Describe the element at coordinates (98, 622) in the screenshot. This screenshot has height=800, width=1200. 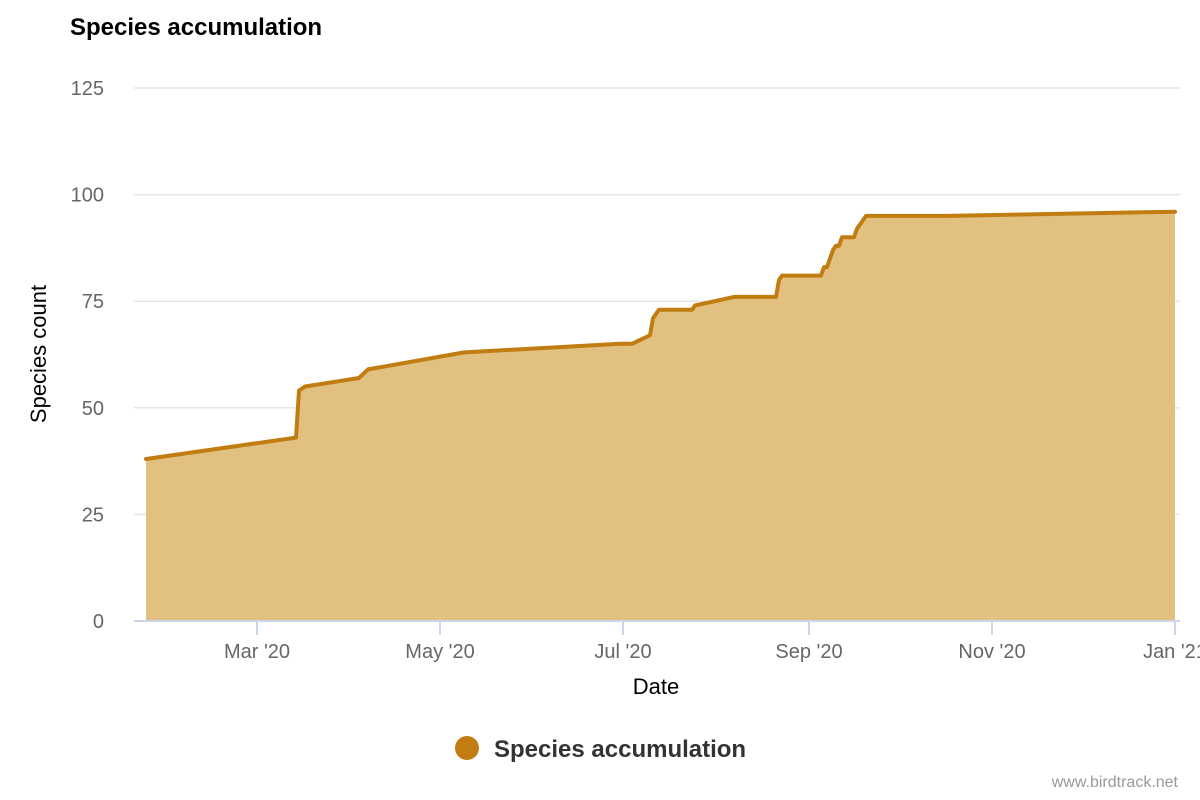
I see `y-tick-label: 0` at that location.